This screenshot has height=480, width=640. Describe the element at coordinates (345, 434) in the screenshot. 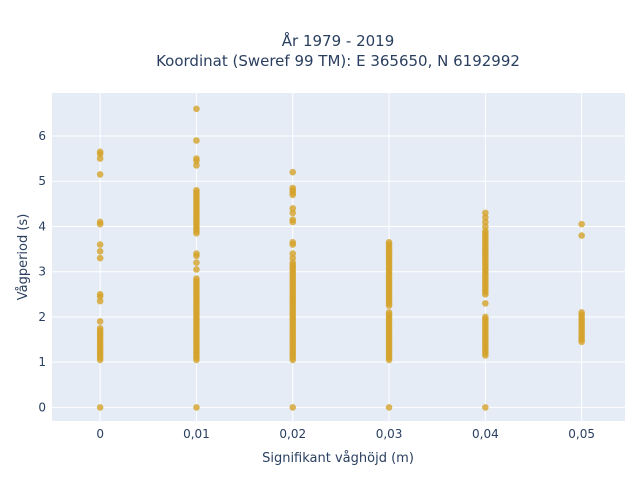

I see `x-tick-labels: 0 0,01 0,02 0,03 0,04 0,05` at that location.